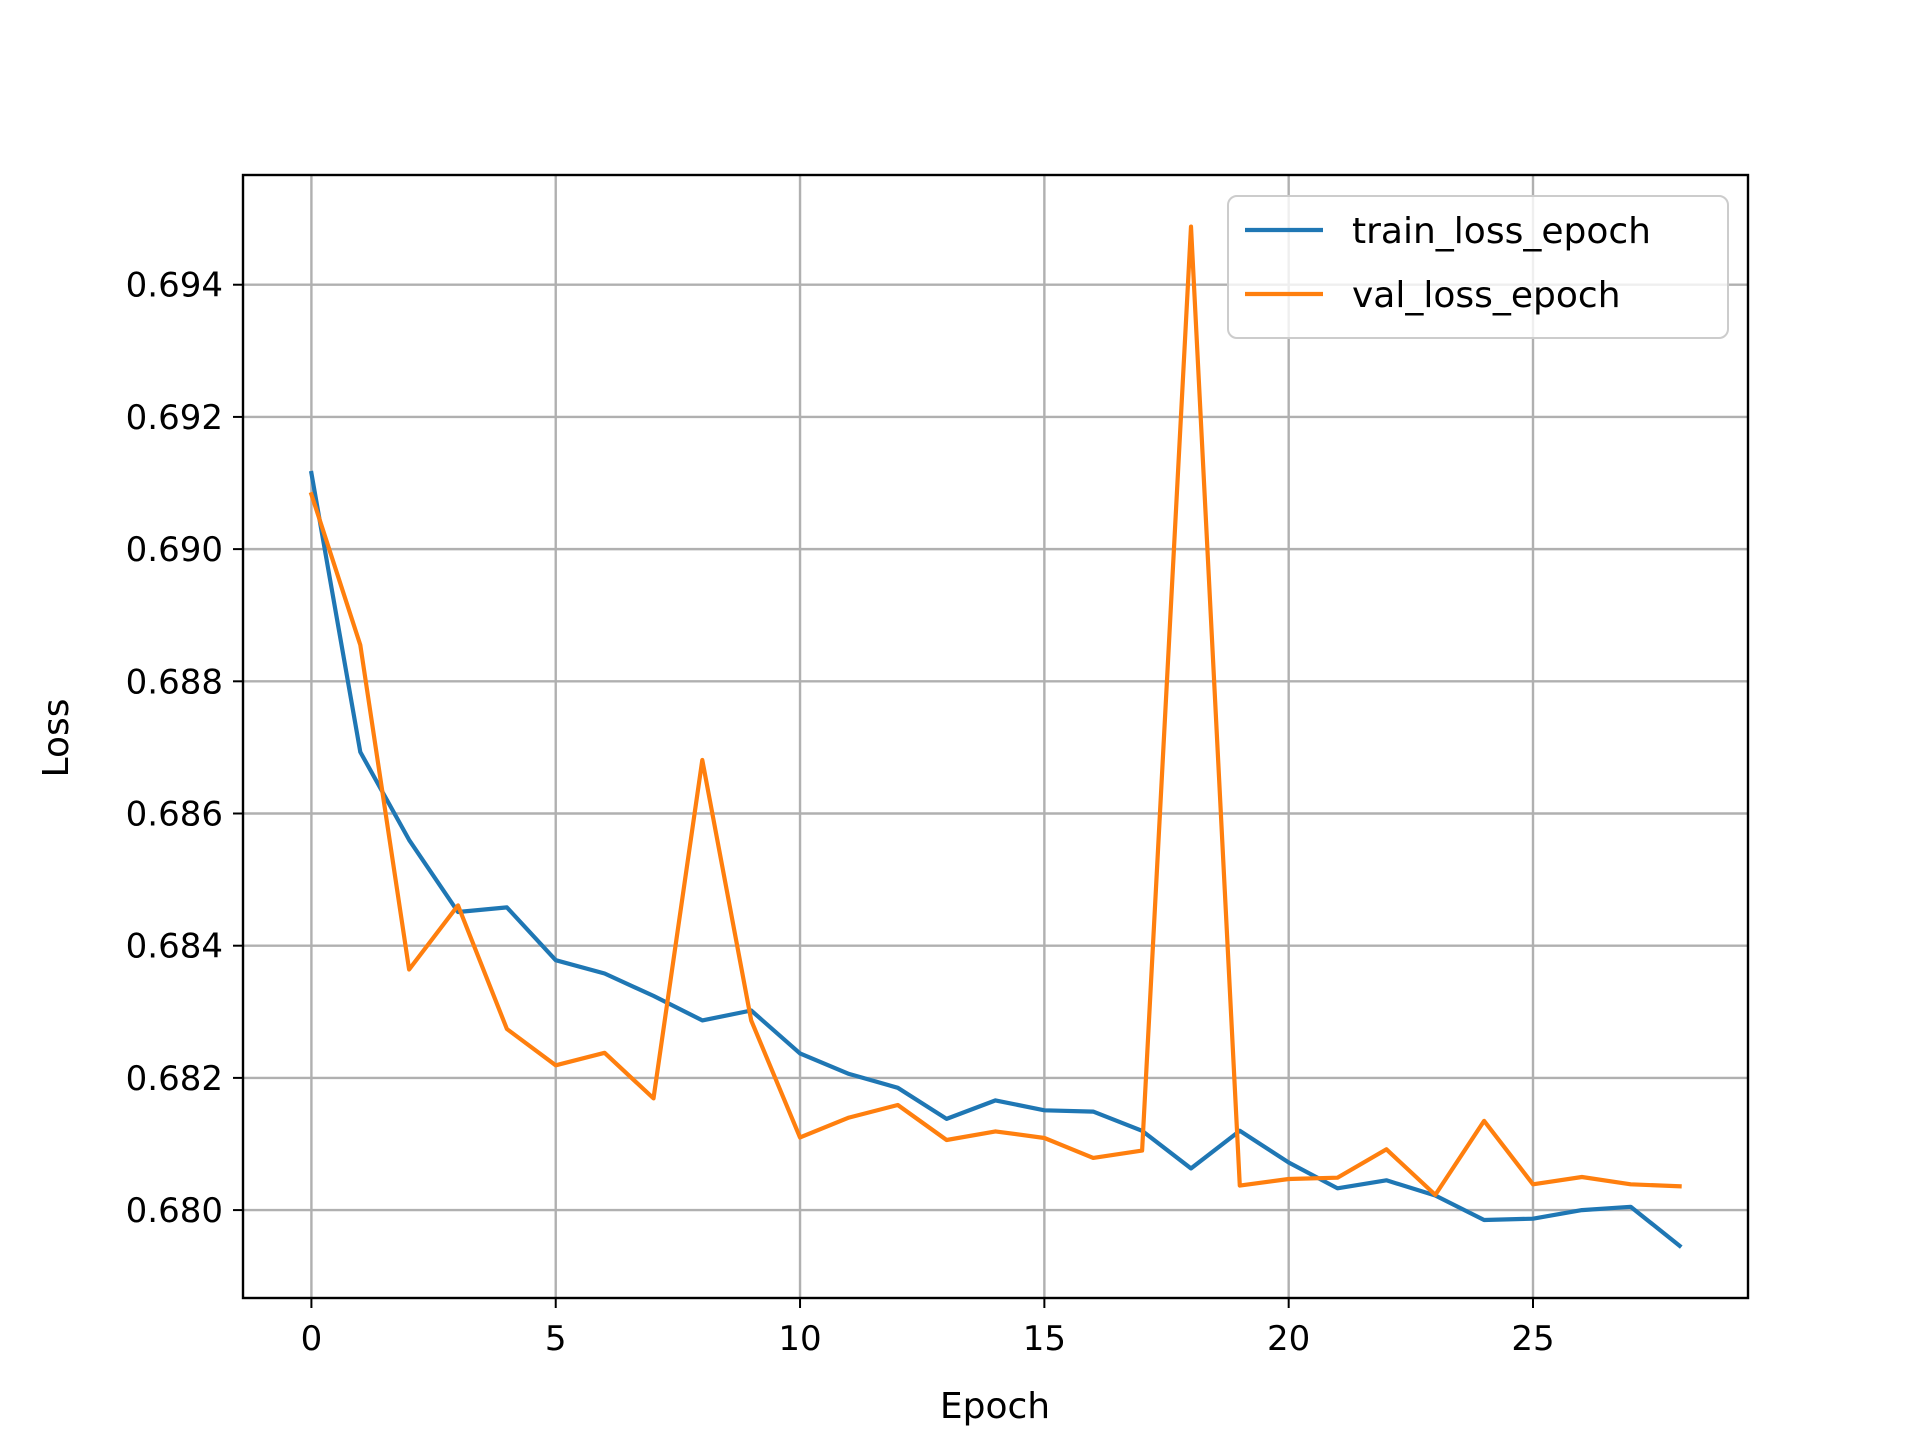 This screenshot has width=1920, height=1440. What do you see at coordinates (1486, 295) in the screenshot?
I see `legend-label-val-loss-epoch: val_loss_epoch` at bounding box center [1486, 295].